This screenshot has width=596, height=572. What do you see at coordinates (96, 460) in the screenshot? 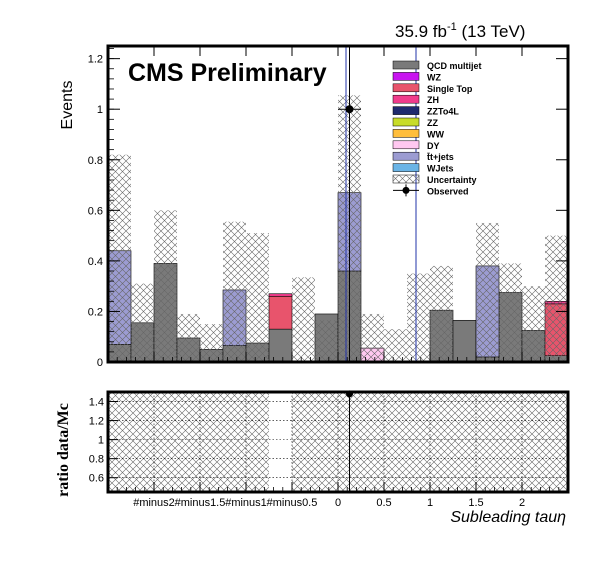
I see `ratio-y-tick-label-1: 0.8` at bounding box center [96, 460].